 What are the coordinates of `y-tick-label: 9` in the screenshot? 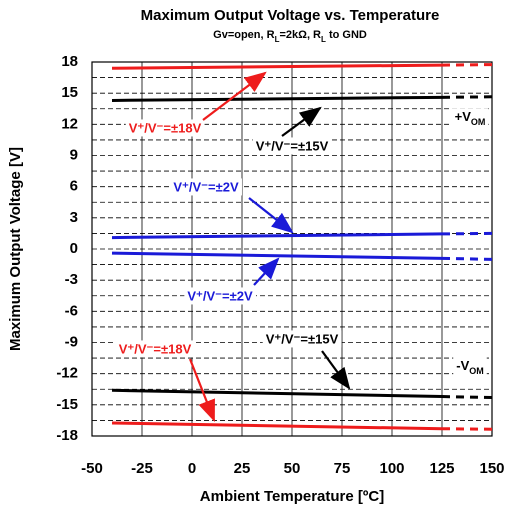 It's located at (74, 154).